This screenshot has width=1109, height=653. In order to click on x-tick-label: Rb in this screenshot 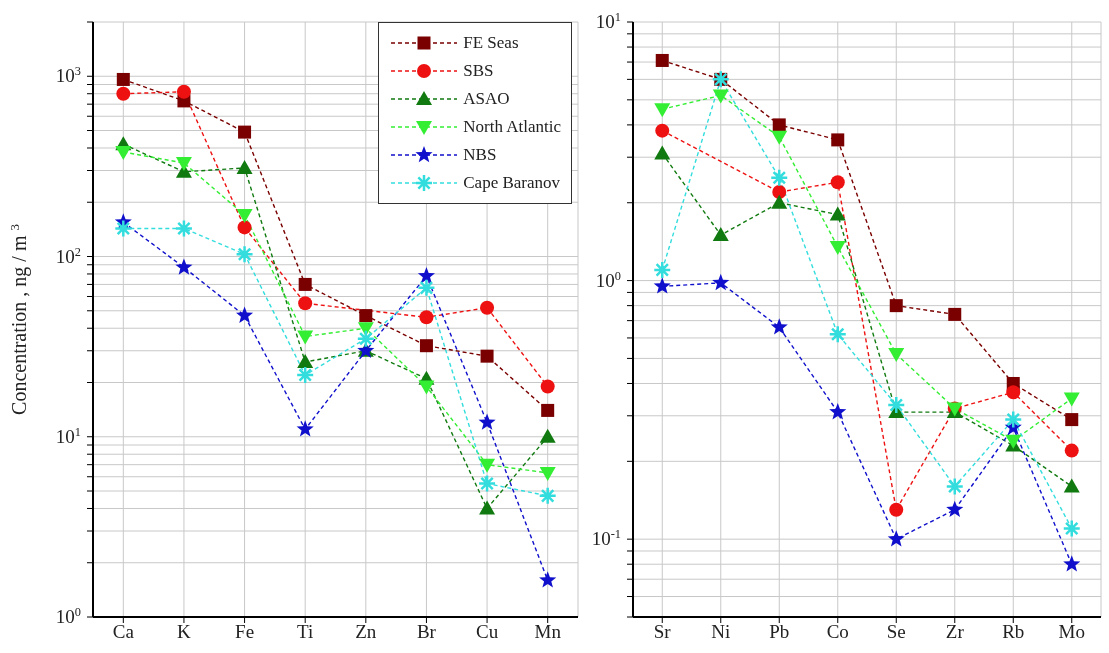, I will do `click(1013, 632)`.